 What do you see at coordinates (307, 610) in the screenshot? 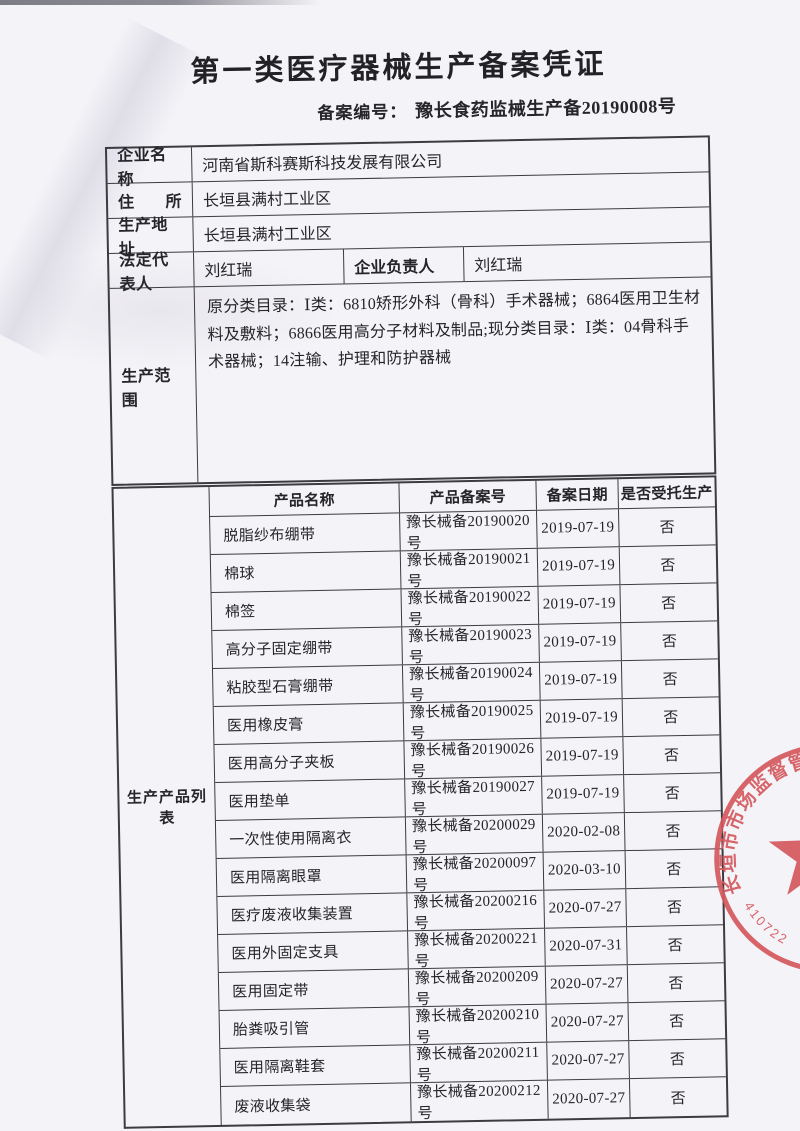
I see `product-name-cell: 棉签` at bounding box center [307, 610].